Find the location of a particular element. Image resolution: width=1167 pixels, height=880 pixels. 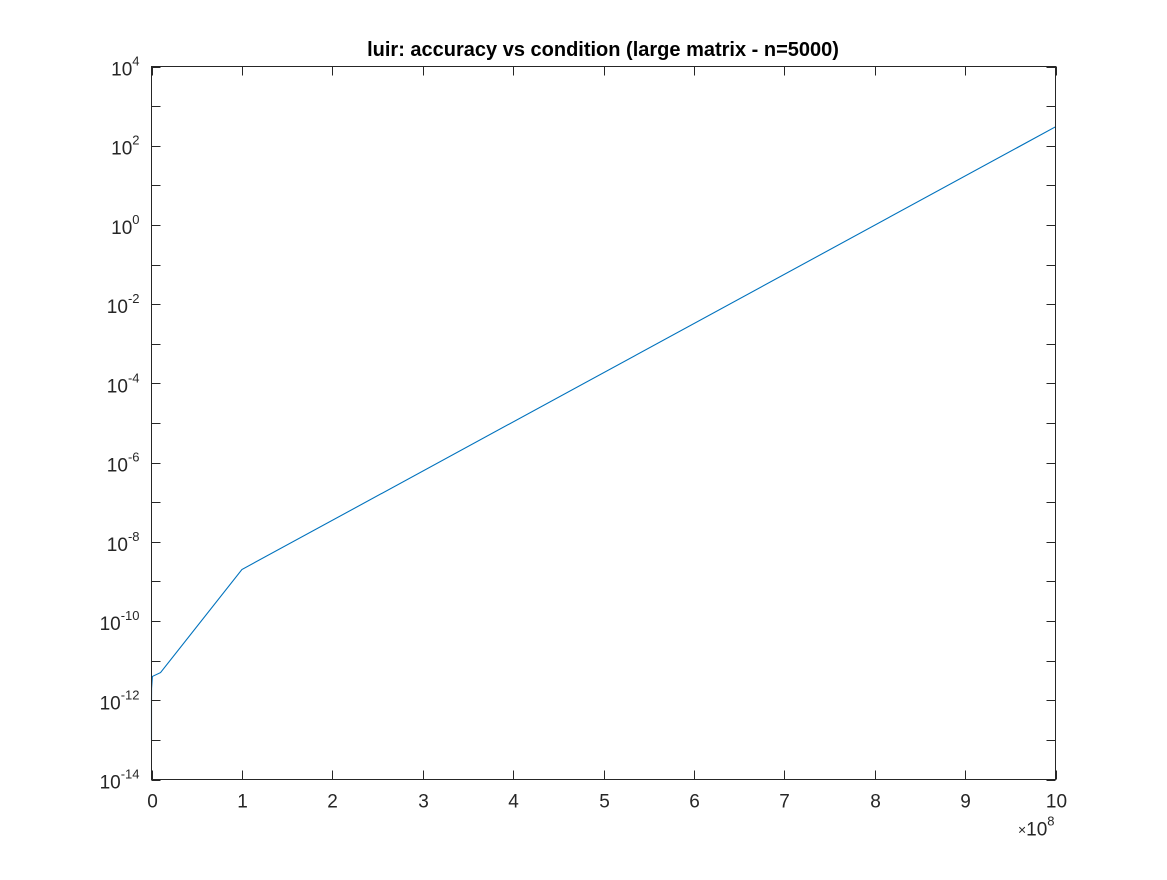

x-tick-label: 5 is located at coordinates (604, 802).